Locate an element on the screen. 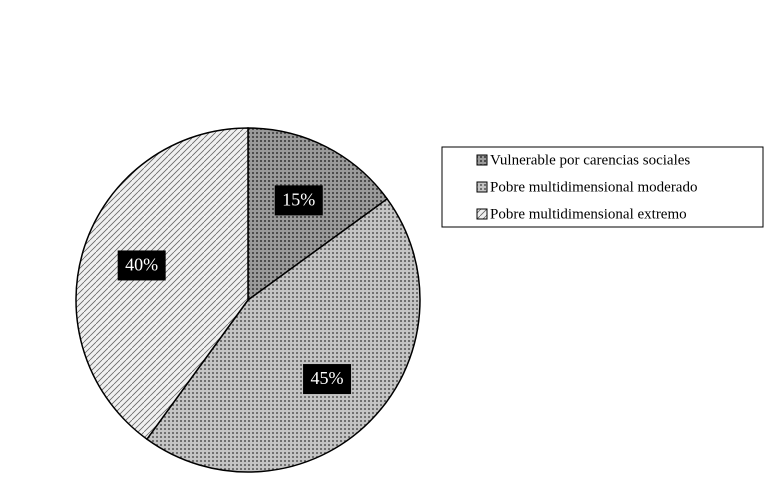  data-label: 15% is located at coordinates (298, 200).